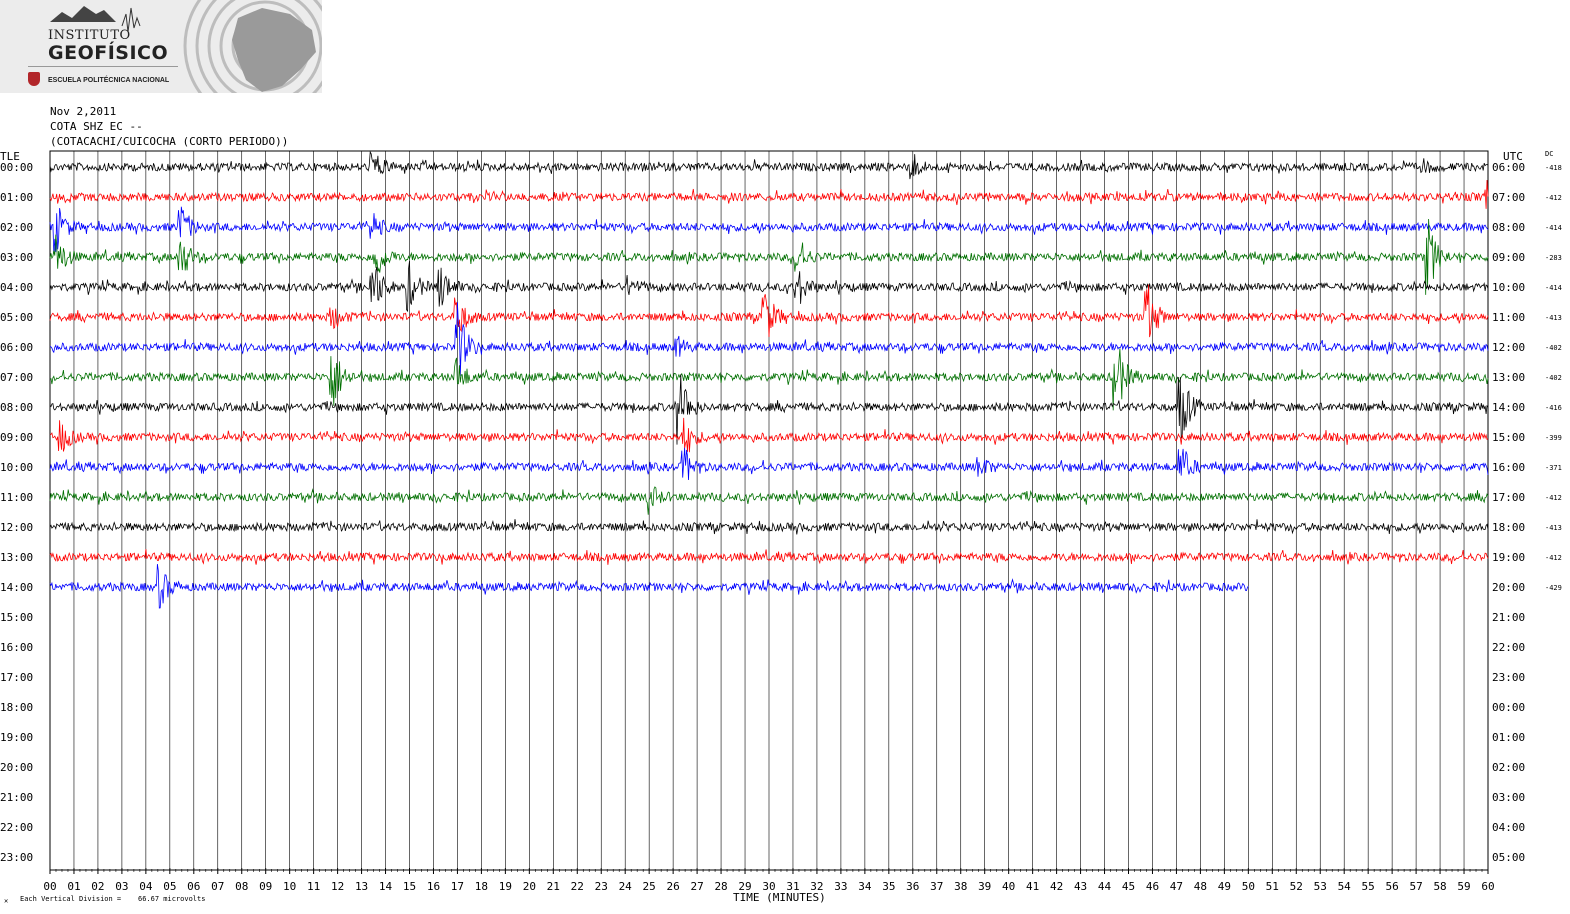 This screenshot has width=1570, height=914. Describe the element at coordinates (1508, 647) in the screenshot. I see `right-hour-label: 22:00` at that location.